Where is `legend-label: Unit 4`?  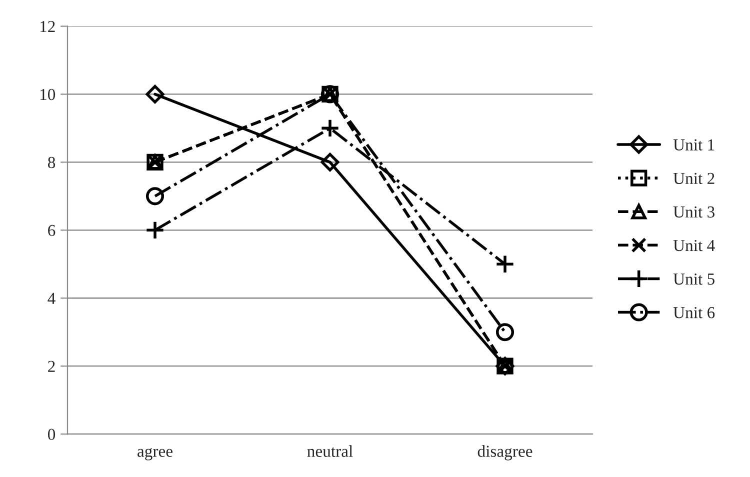 legend-label: Unit 4 is located at coordinates (694, 246).